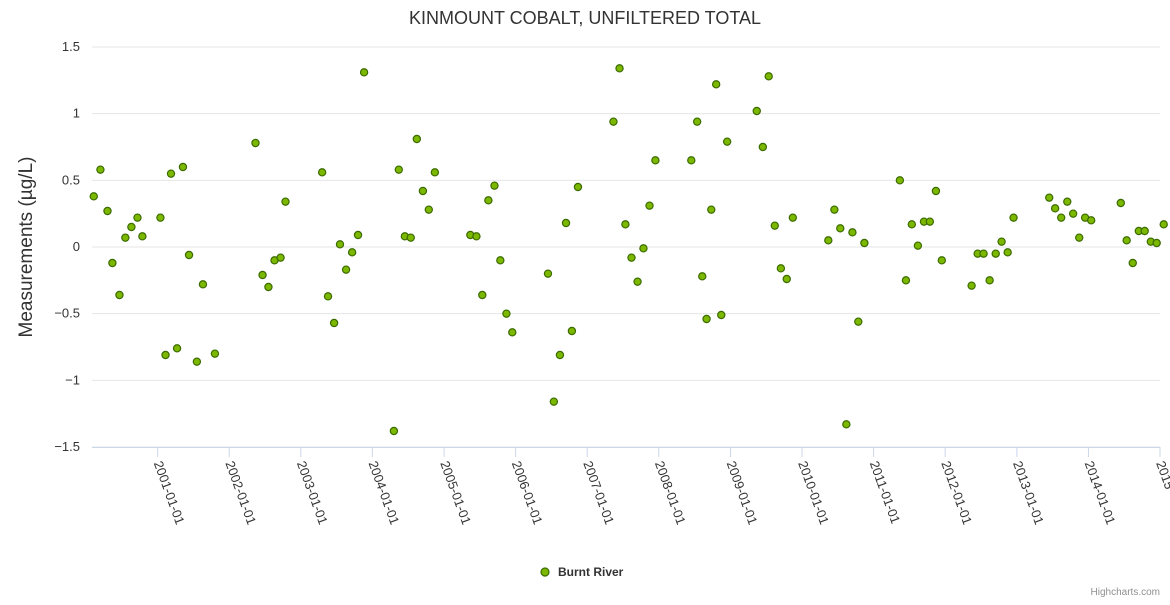 Image resolution: width=1170 pixels, height=605 pixels. What do you see at coordinates (591, 572) in the screenshot?
I see `legend-item-burnt-river: Burnt River` at bounding box center [591, 572].